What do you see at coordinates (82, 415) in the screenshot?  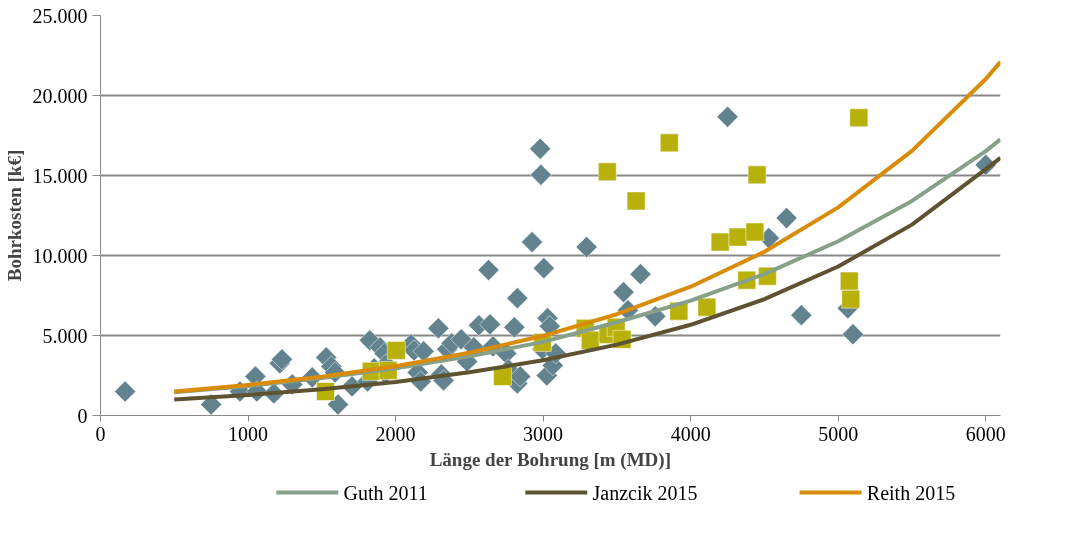 I see `y-tick-label: 0` at bounding box center [82, 415].